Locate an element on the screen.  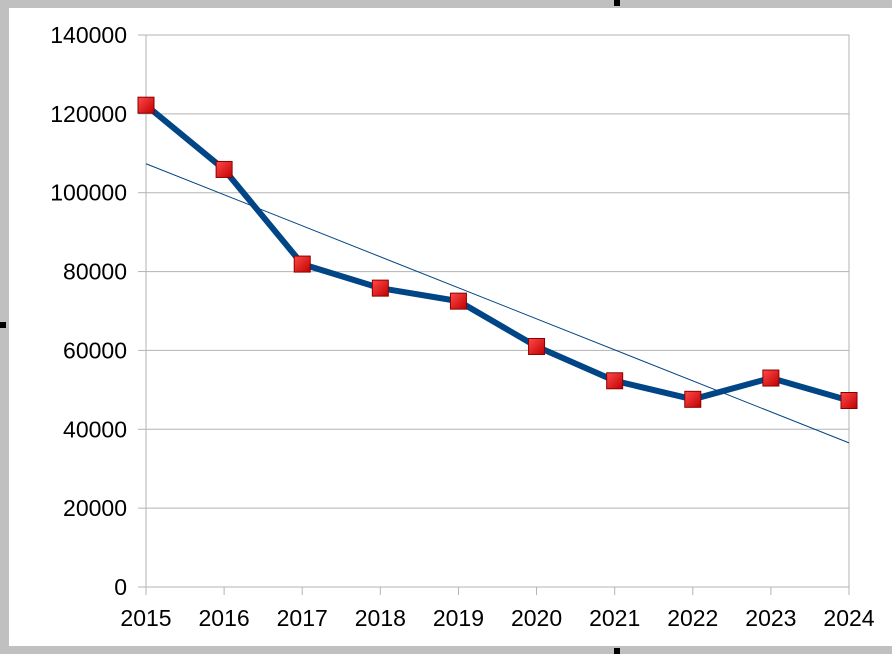
y-tick-label: 40000 is located at coordinates (95, 429).